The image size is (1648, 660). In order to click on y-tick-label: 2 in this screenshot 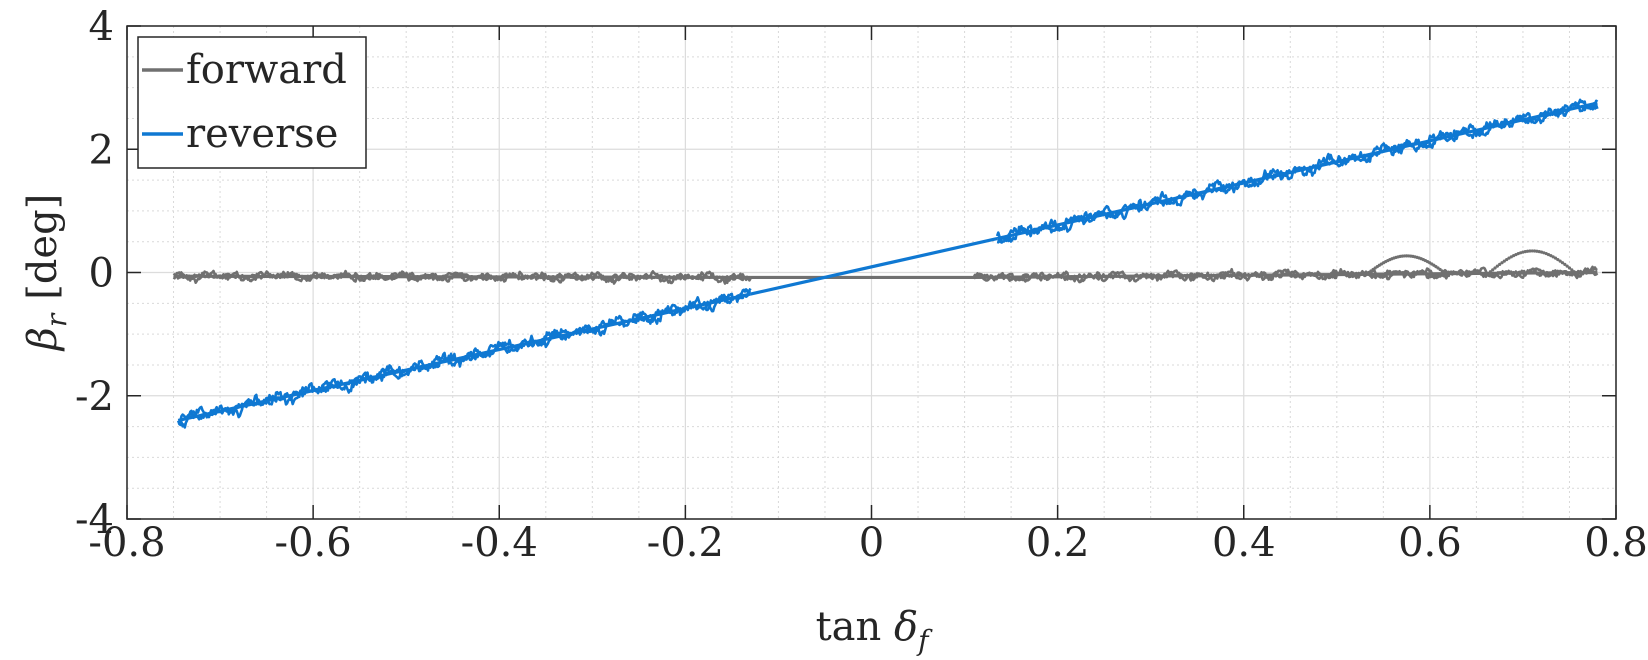, I will do `click(101, 150)`.